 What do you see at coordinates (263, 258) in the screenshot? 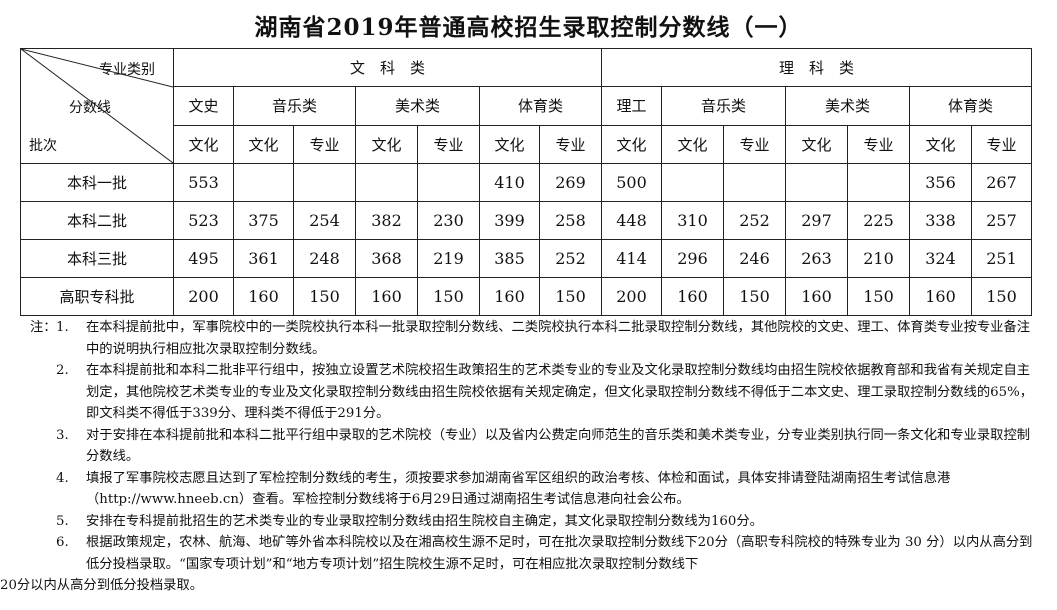
I see `score-cell: 361` at bounding box center [263, 258].